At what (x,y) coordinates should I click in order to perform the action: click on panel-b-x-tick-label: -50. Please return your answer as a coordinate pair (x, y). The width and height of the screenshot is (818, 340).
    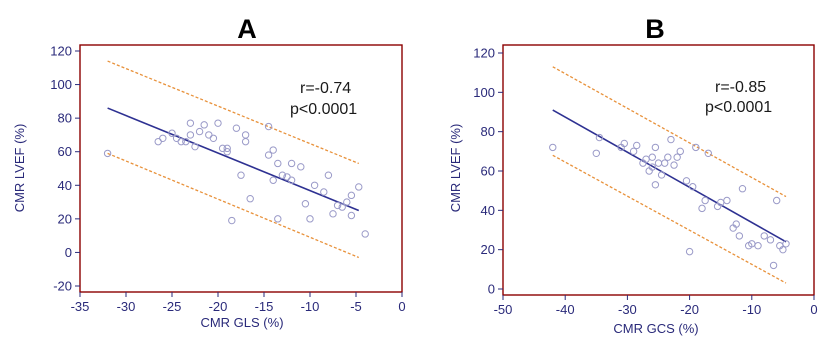
    Looking at the image, I should click on (503, 309).